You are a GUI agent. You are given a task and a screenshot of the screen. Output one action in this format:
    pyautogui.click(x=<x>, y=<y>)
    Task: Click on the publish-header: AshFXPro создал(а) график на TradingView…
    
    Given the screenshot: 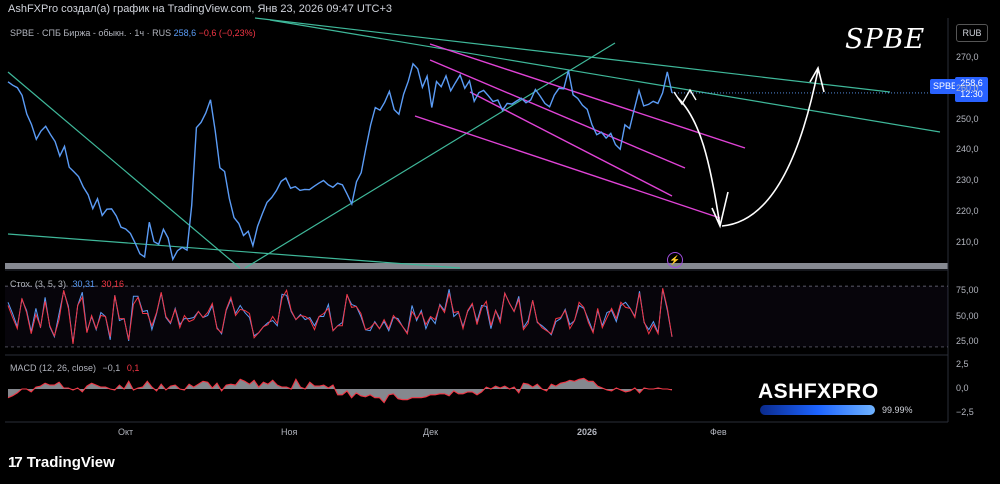 What is the action you would take?
    pyautogui.click(x=200, y=9)
    